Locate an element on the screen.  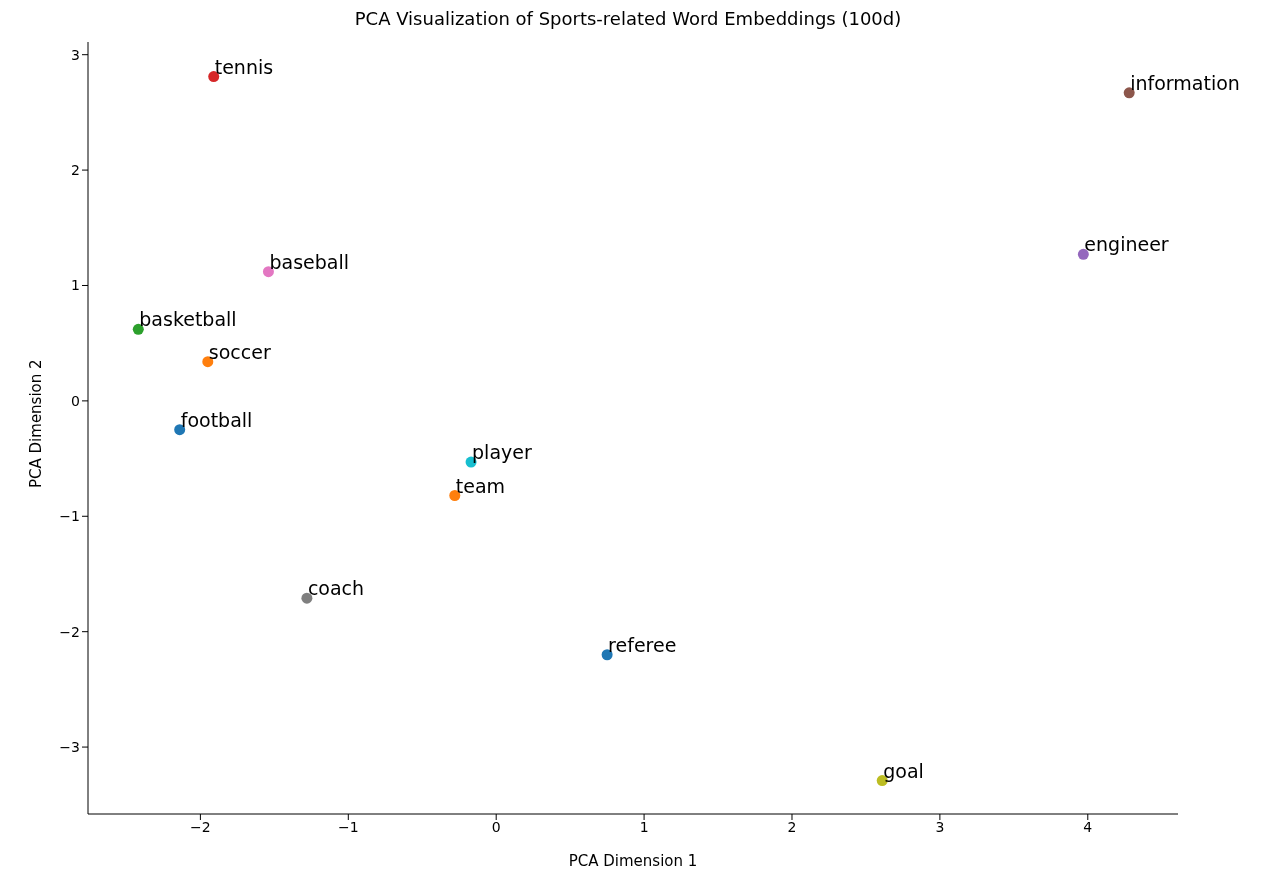
x-tick-label: 2 is located at coordinates (792, 826).